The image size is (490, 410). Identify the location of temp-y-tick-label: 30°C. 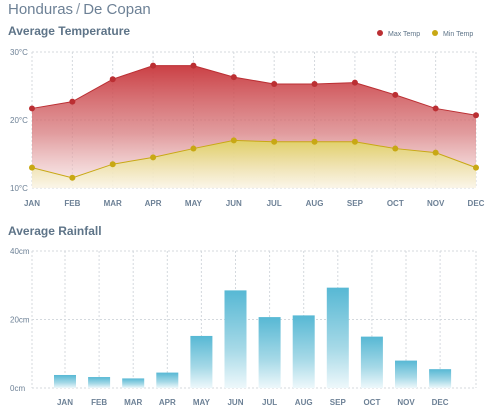
(19, 52).